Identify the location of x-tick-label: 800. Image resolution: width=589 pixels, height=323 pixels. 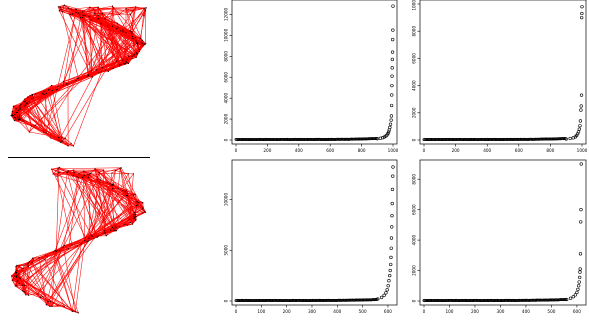
(362, 150).